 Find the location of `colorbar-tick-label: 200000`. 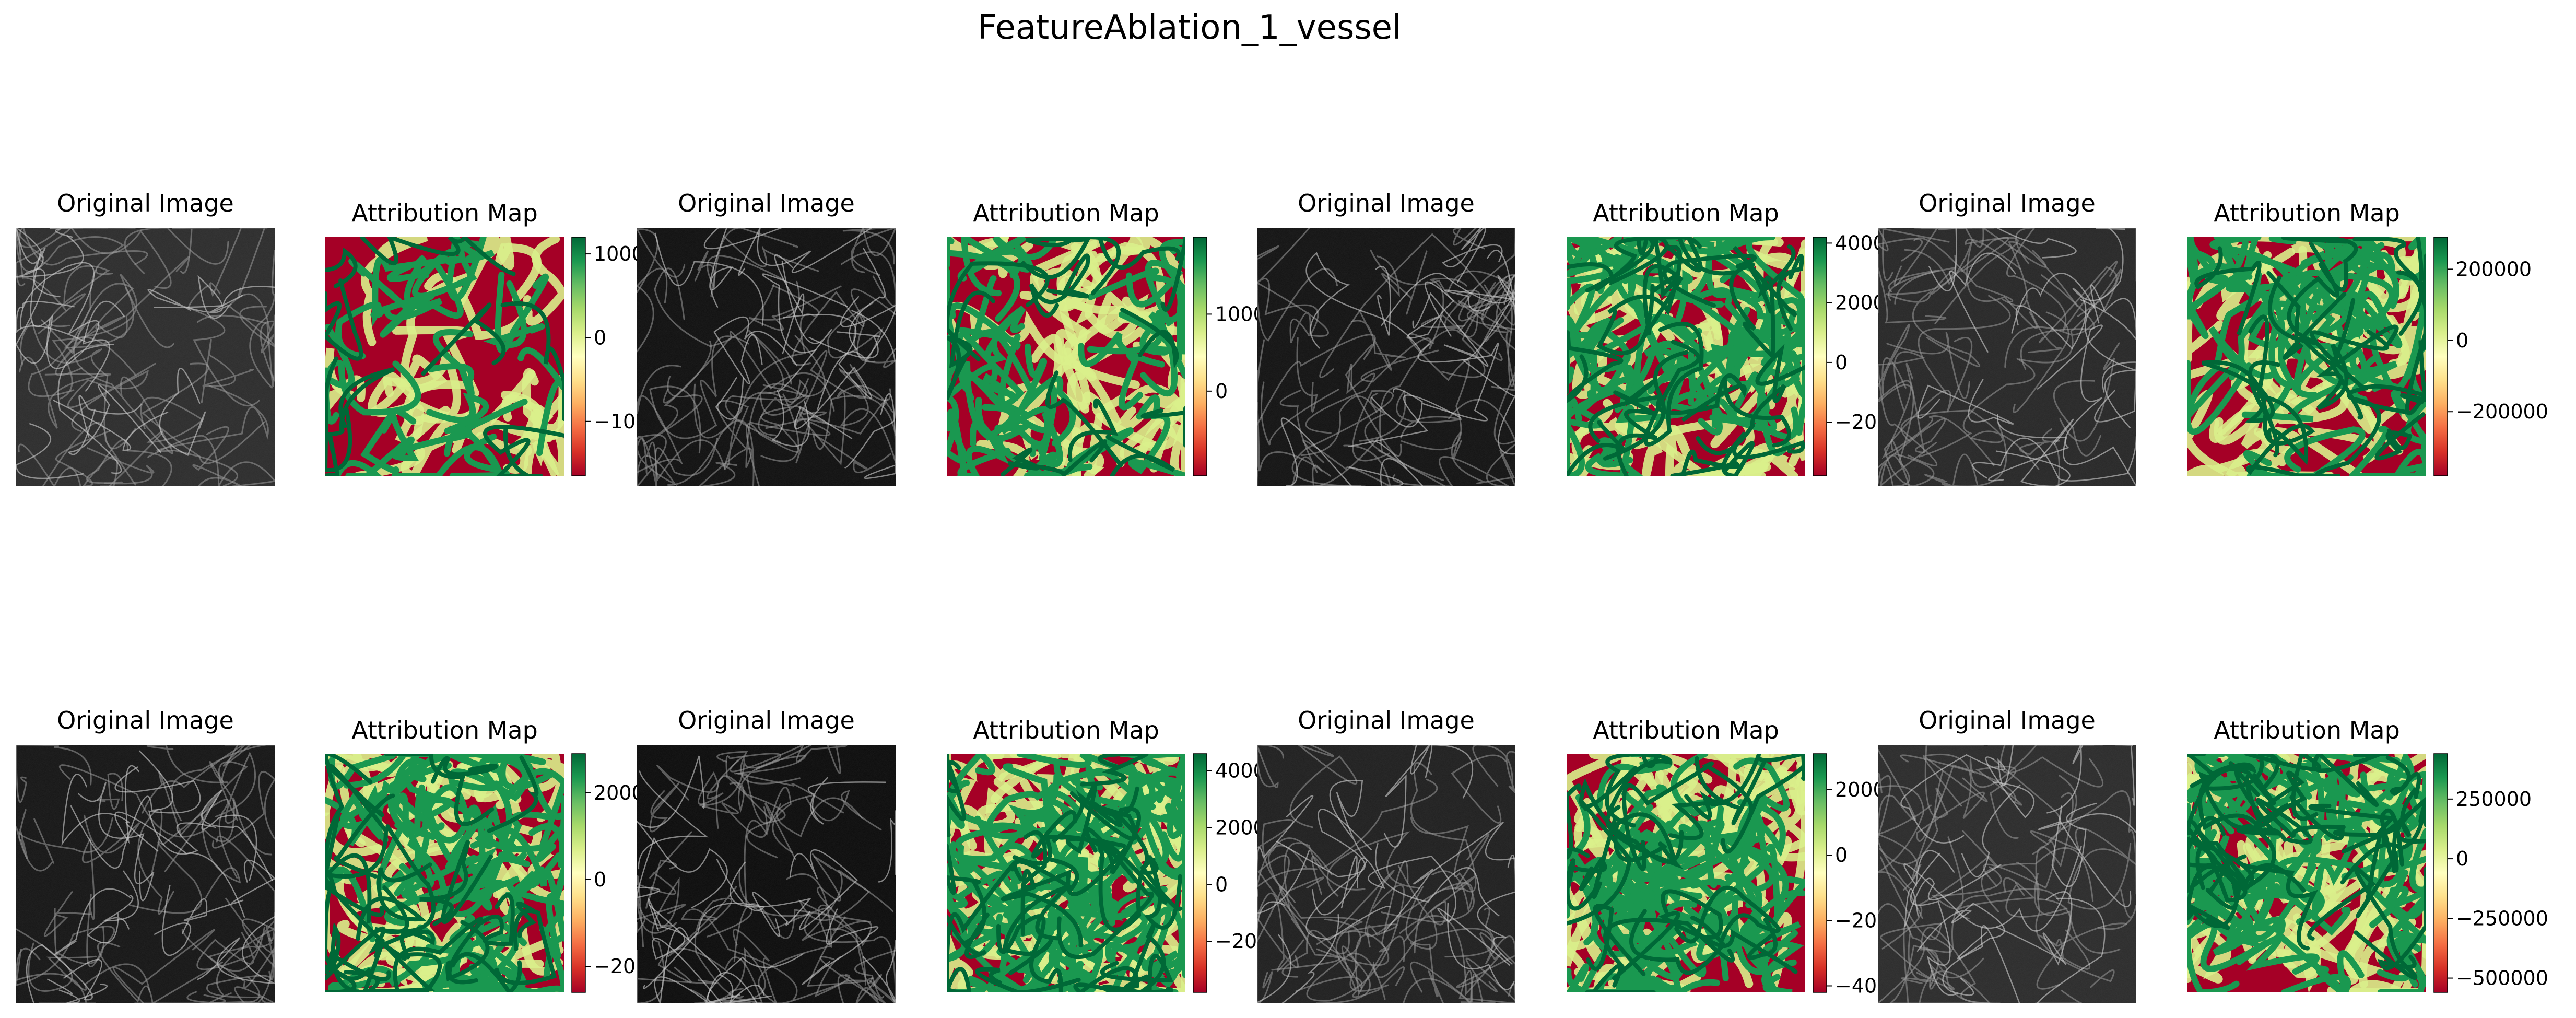

colorbar-tick-label: 200000 is located at coordinates (2494, 269).